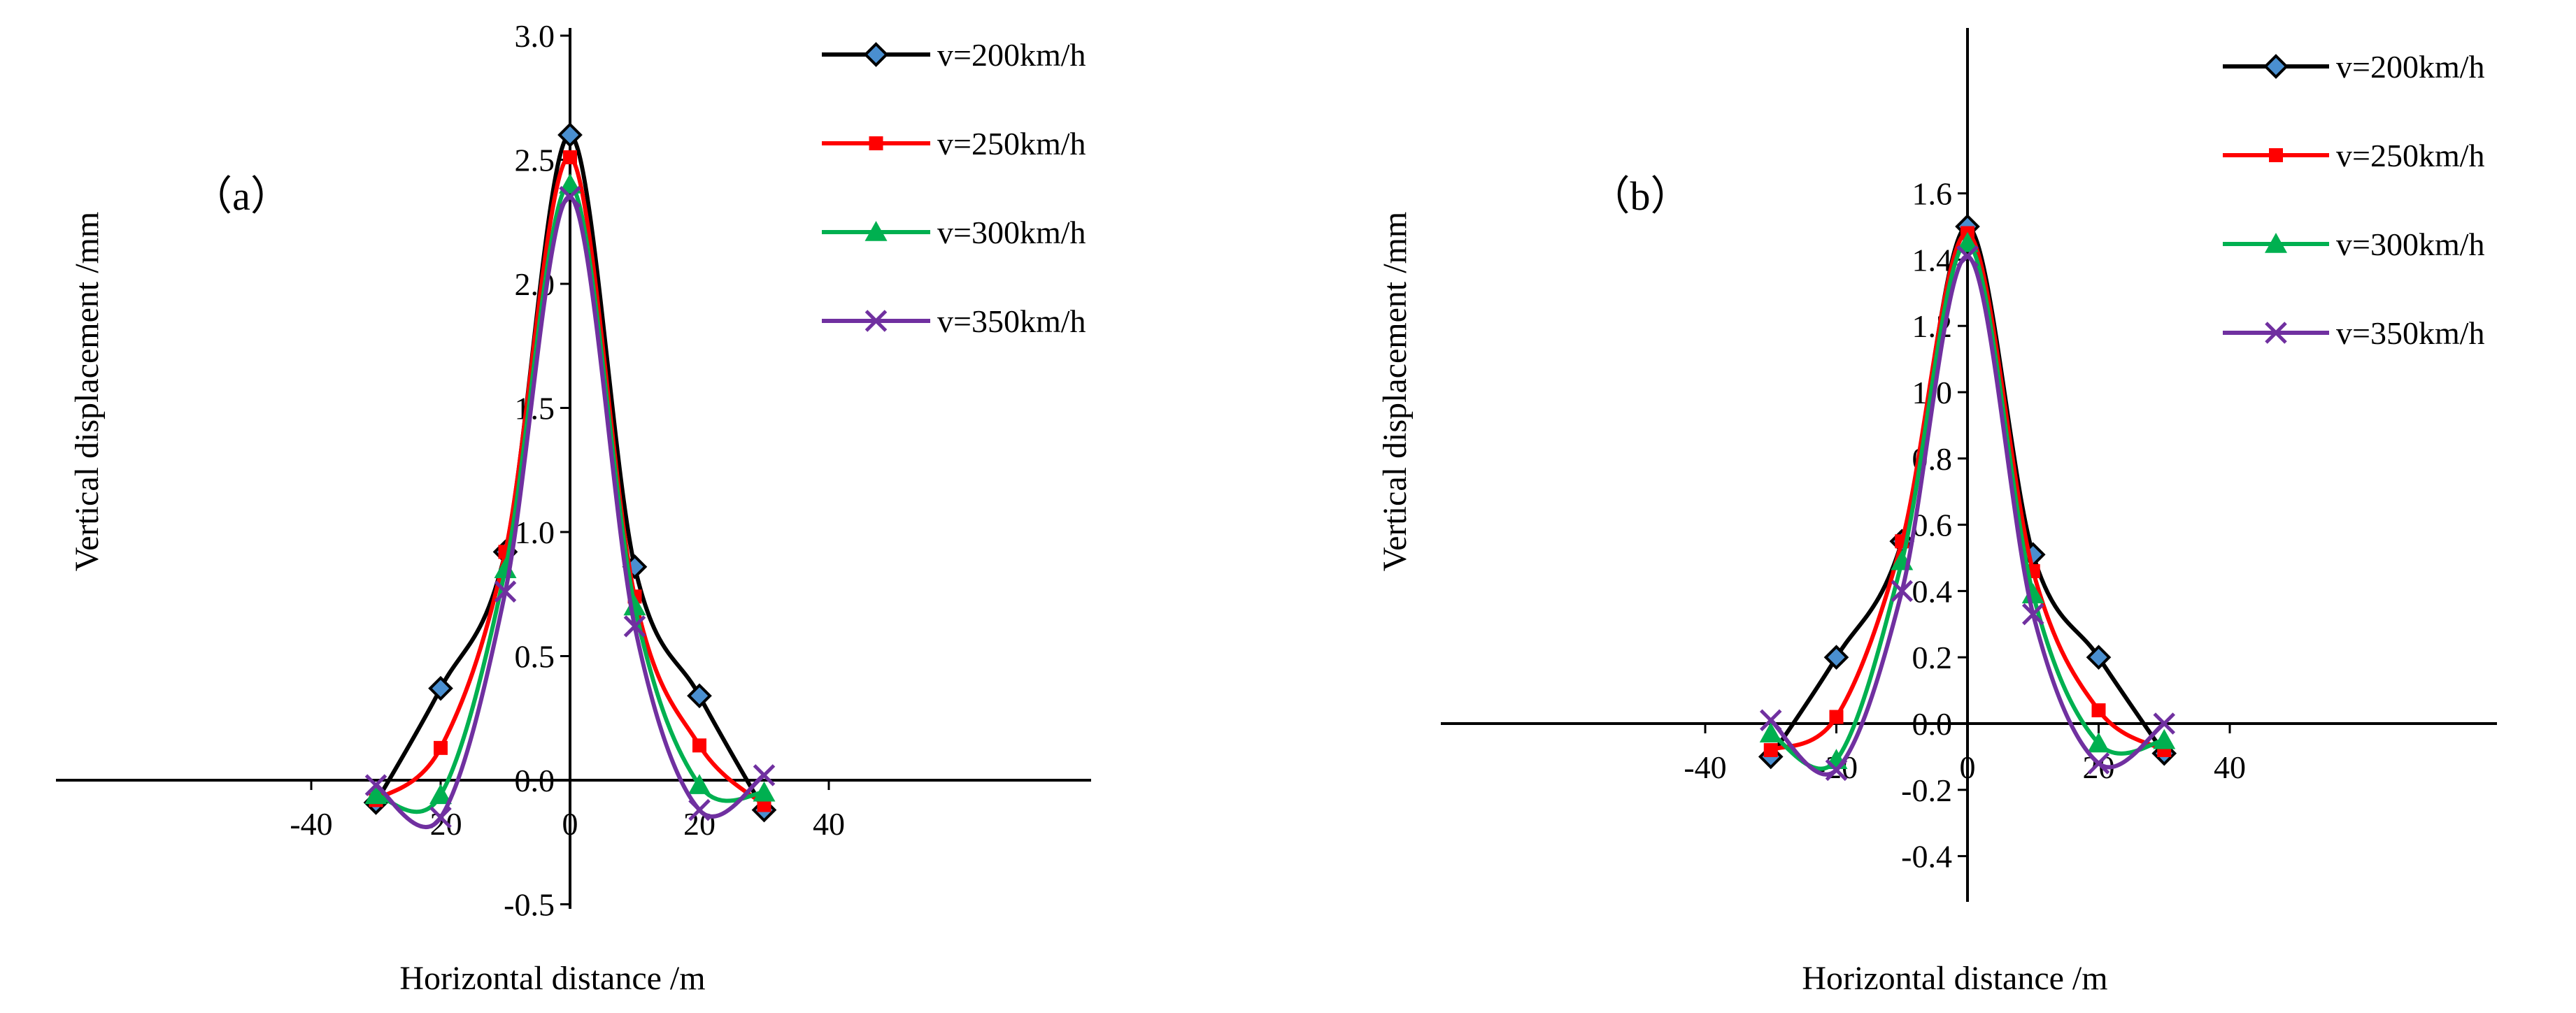 The height and width of the screenshot is (1013, 2576). Describe the element at coordinates (1011, 321) in the screenshot. I see `legend-label-v350kmh-a: v=350km/h` at that location.